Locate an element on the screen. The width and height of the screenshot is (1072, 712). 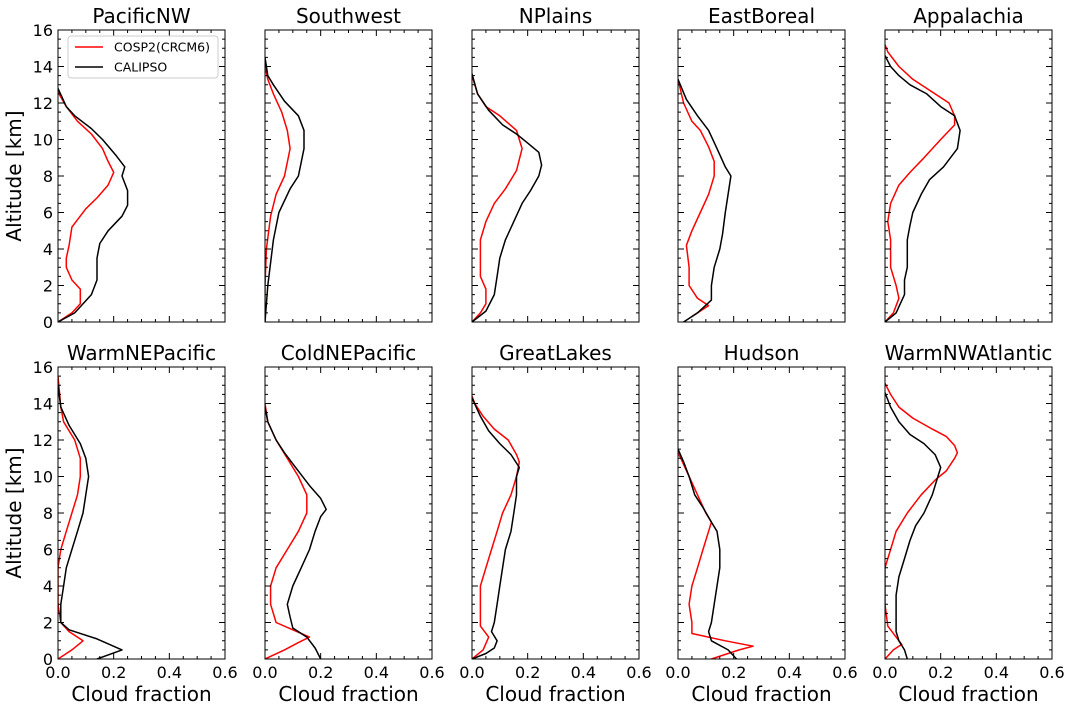
panel-eastboreal: EastBoreal is located at coordinates (761, 163).